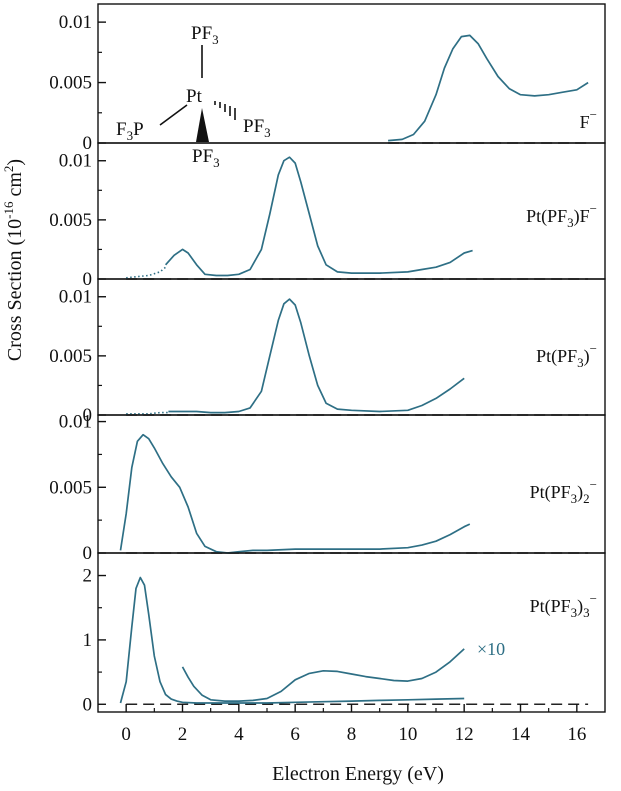 This screenshot has width=621, height=791. What do you see at coordinates (588, 119) in the screenshot?
I see `panel-label: F−` at bounding box center [588, 119].